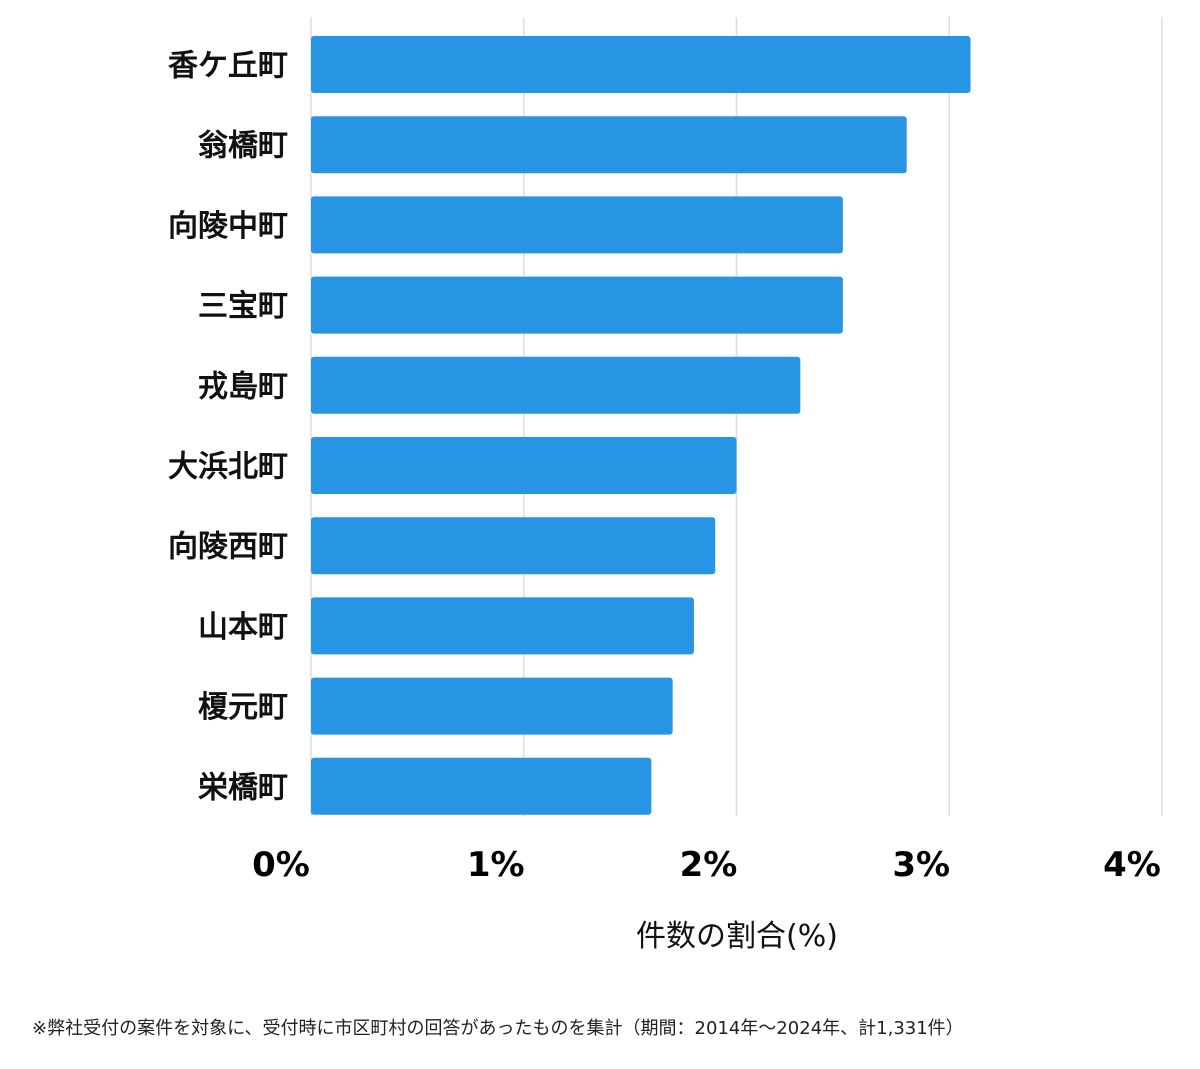 This screenshot has height=1069, width=1200. What do you see at coordinates (243, 306) in the screenshot?
I see `category-label: 三宝町` at bounding box center [243, 306].